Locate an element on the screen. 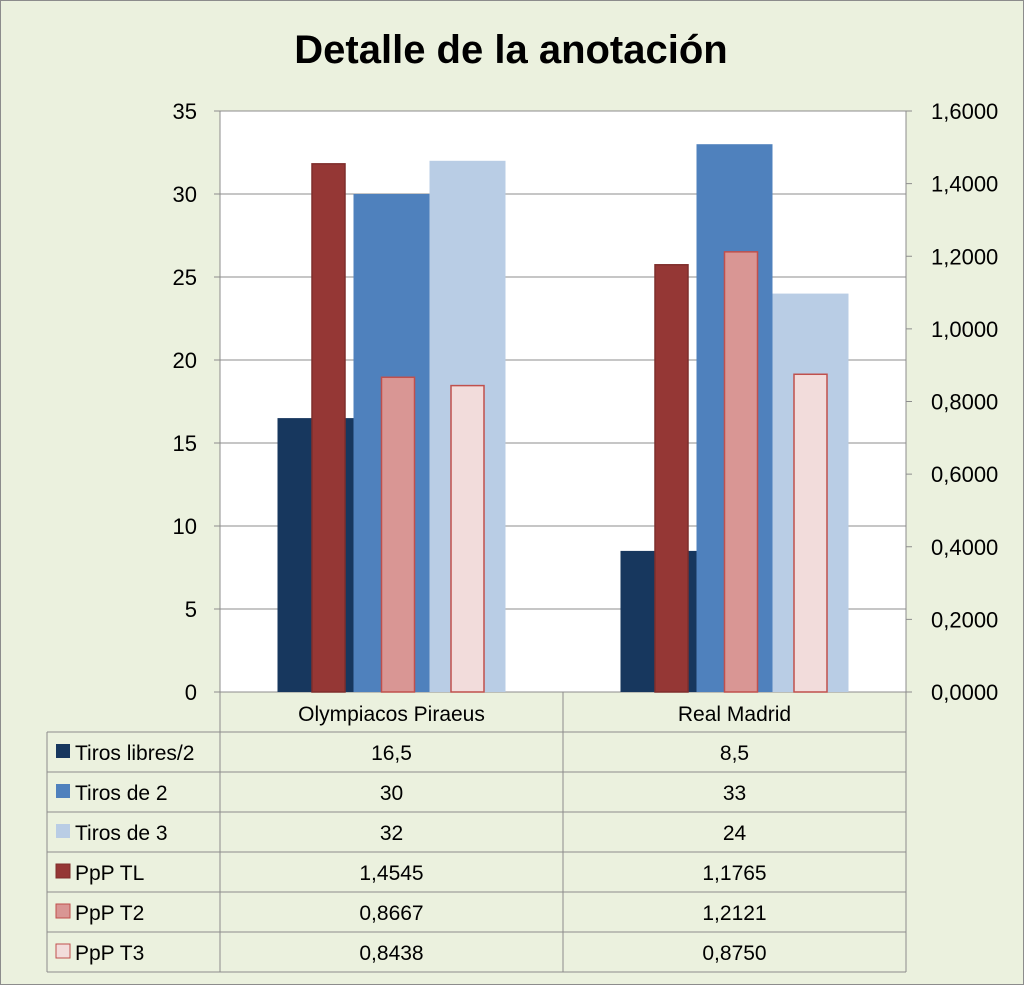 The image size is (1024, 985). table-cell: 1,4545 is located at coordinates (391, 873).